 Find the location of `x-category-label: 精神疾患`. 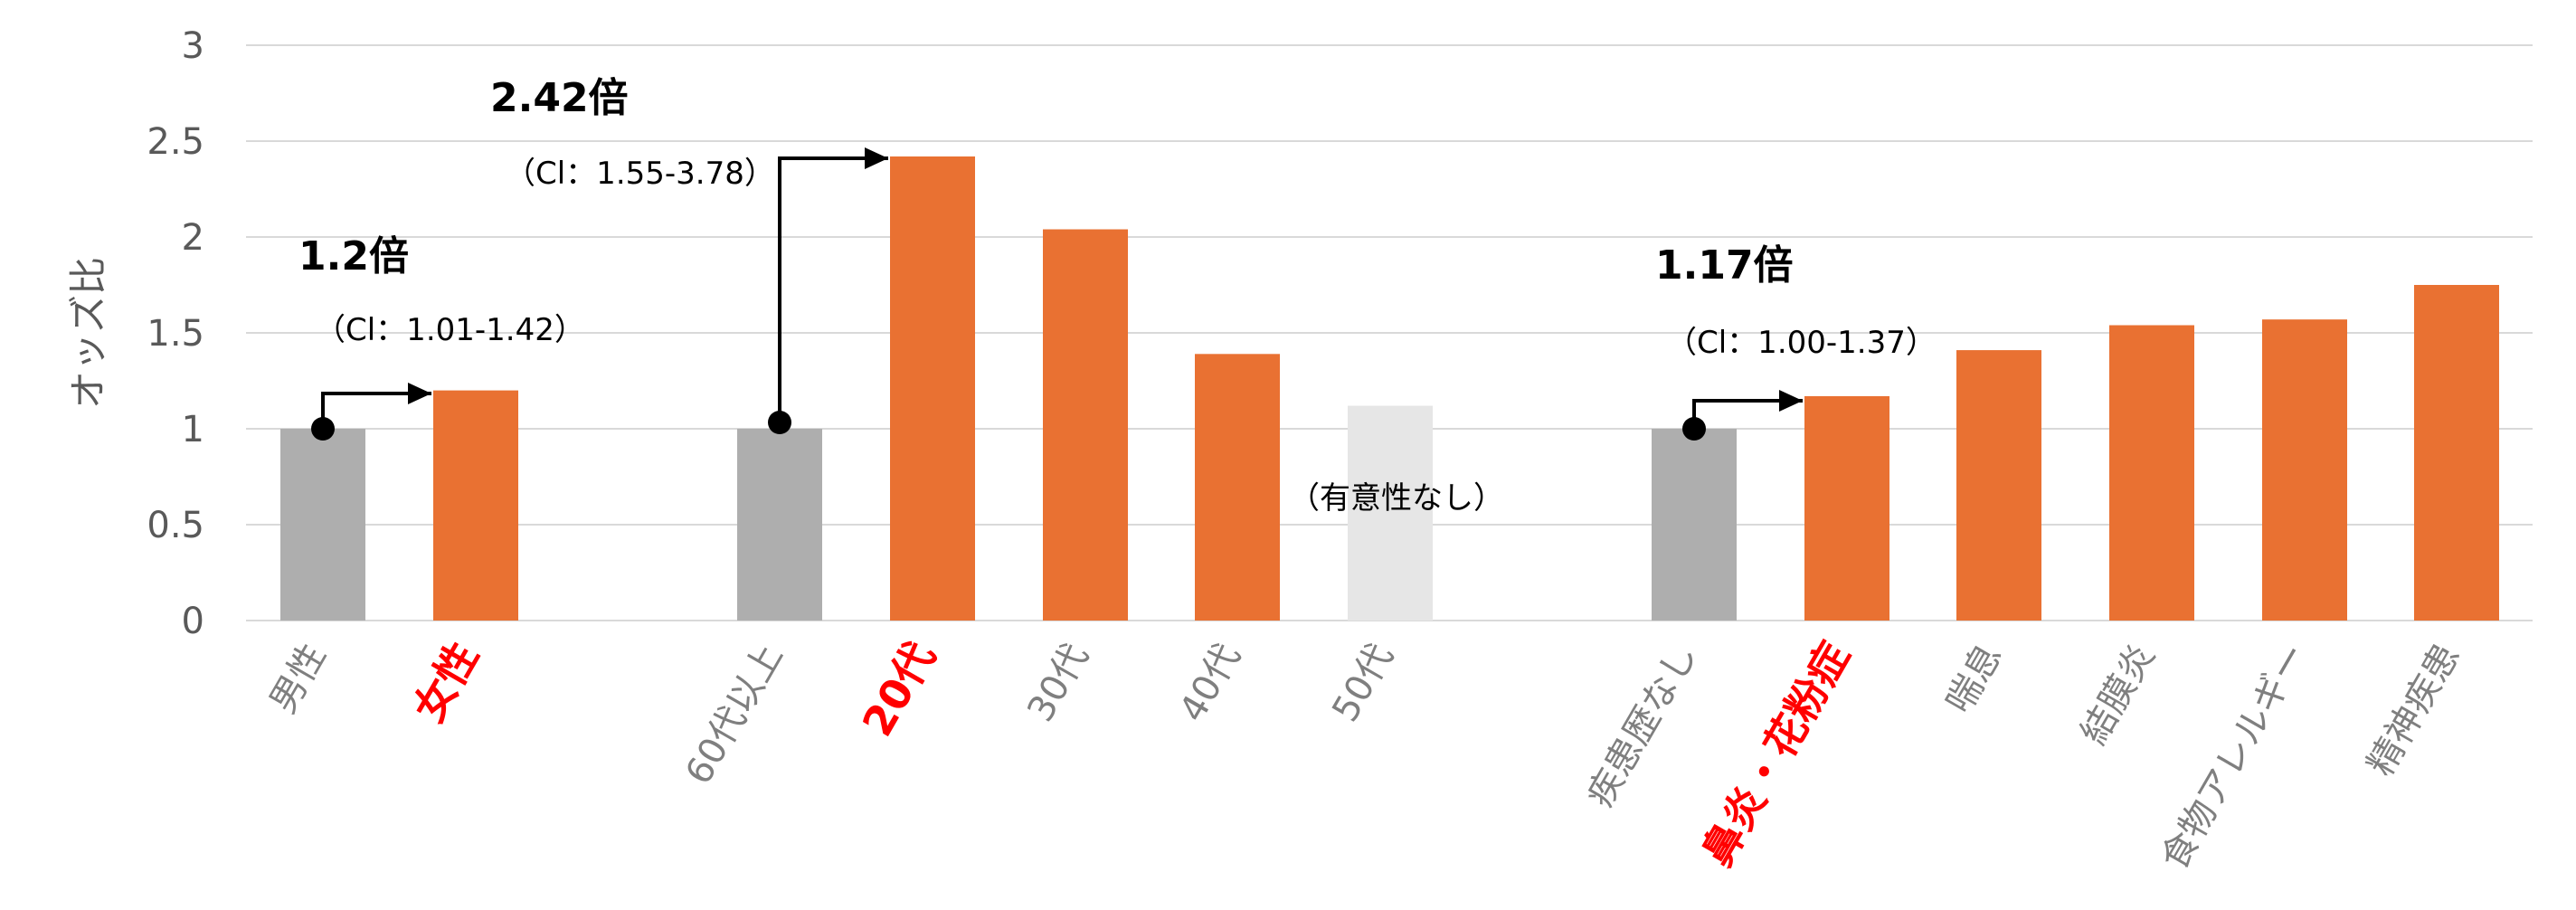

x-category-label: 精神疾患 is located at coordinates (2414, 710).